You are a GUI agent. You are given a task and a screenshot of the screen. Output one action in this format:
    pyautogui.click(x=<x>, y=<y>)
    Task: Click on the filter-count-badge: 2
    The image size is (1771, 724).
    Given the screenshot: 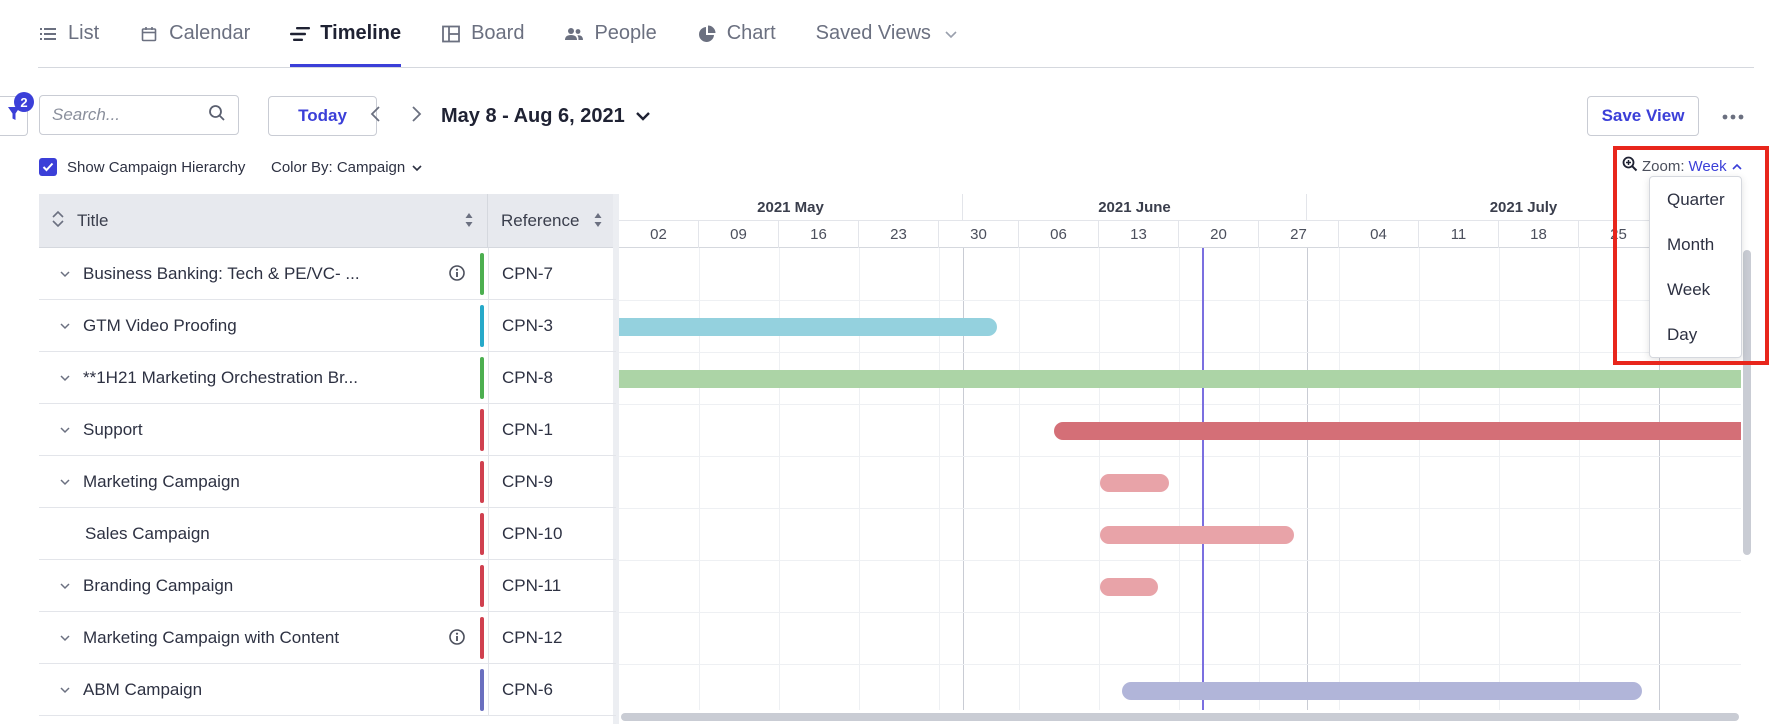 What is the action you would take?
    pyautogui.click(x=24, y=102)
    